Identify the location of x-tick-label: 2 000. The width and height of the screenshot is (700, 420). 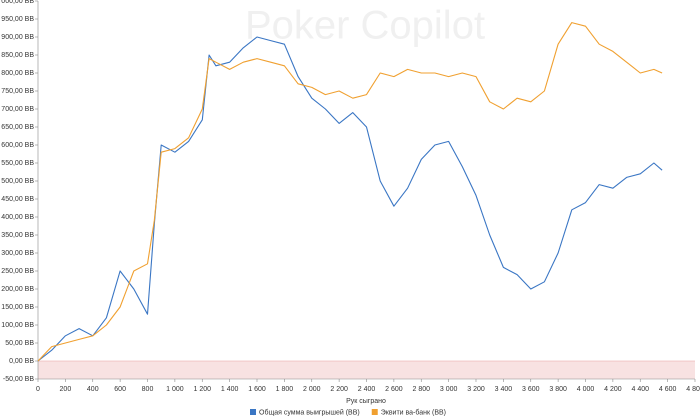
(312, 389).